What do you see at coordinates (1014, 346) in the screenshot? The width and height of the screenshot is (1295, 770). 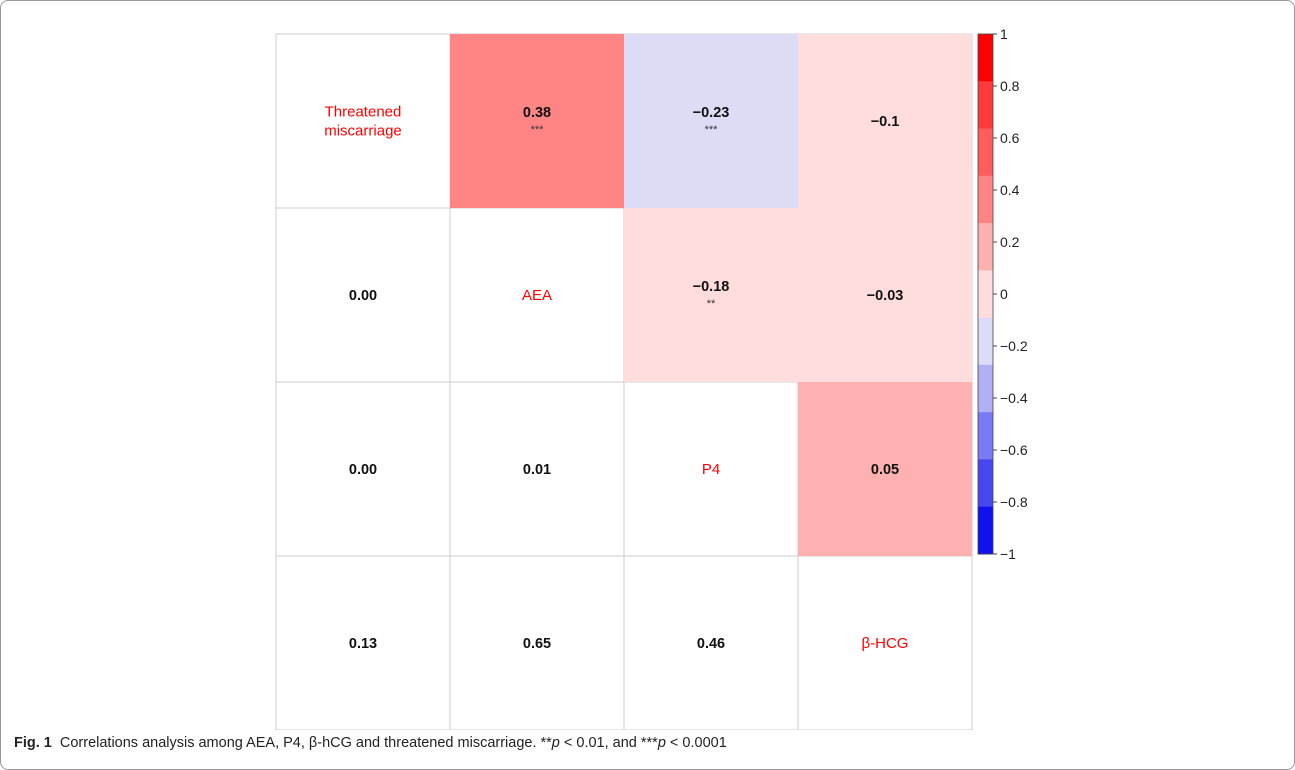 I see `colorbar-tick-label: −0.2` at bounding box center [1014, 346].